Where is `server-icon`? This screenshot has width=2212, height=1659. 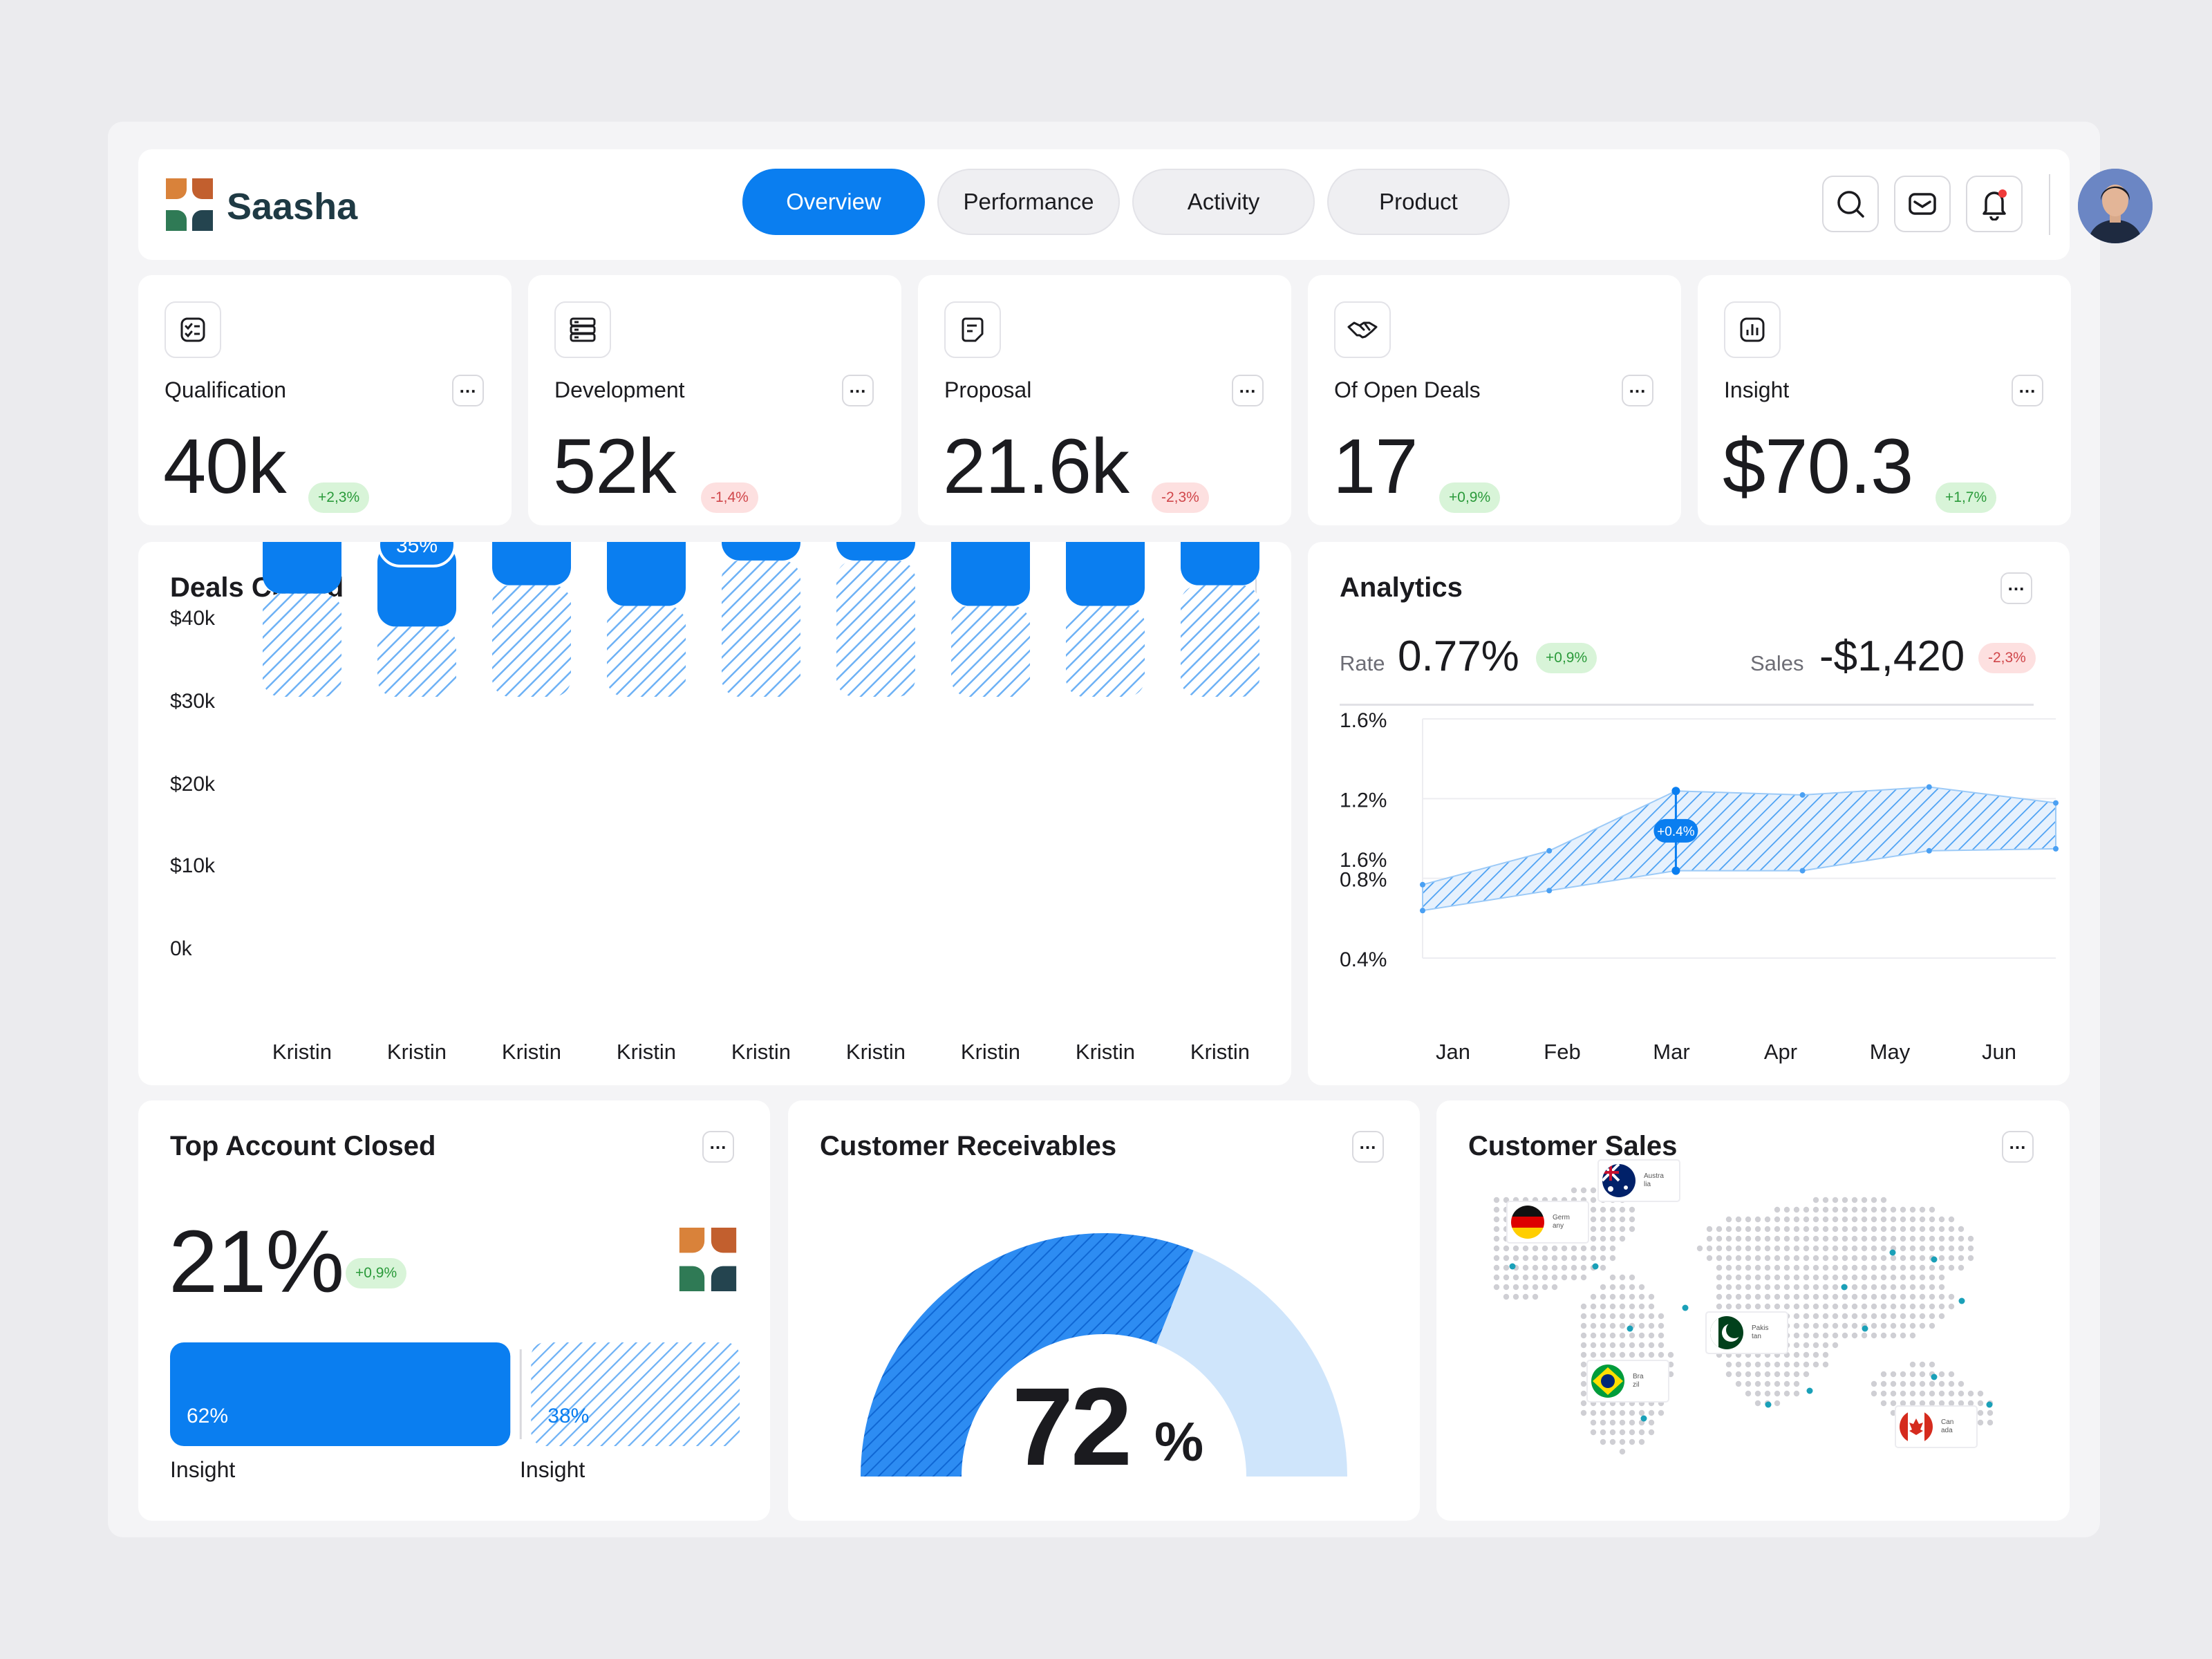 server-icon is located at coordinates (583, 330).